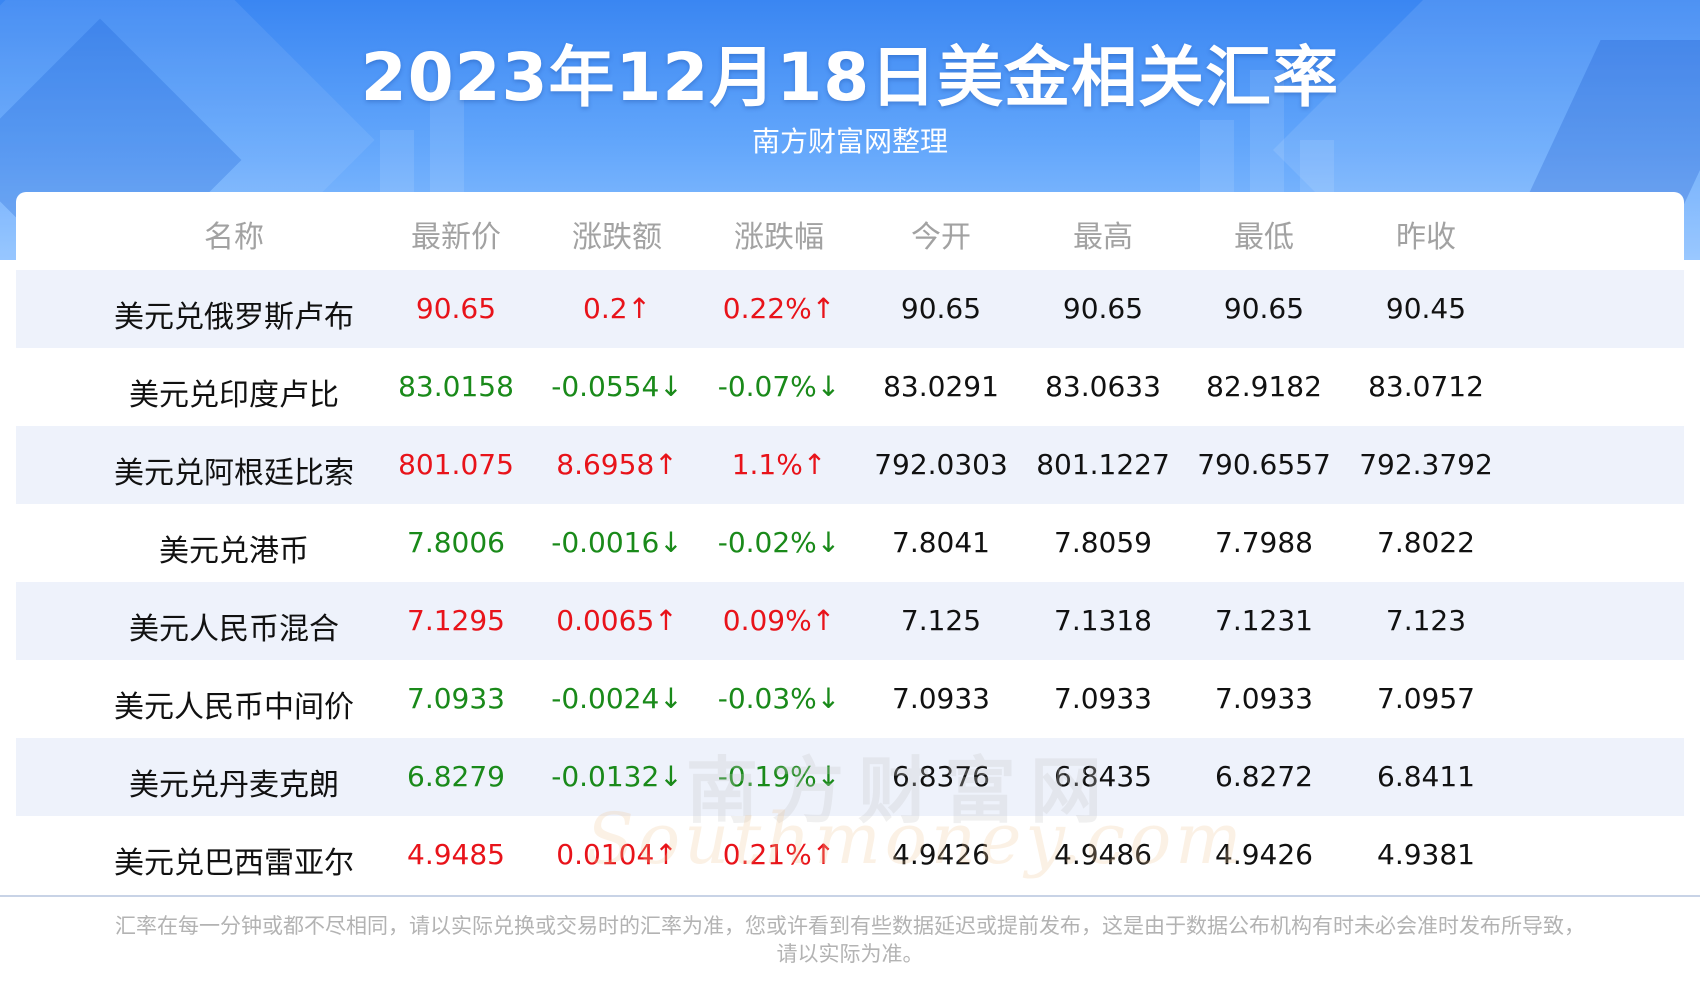 This screenshot has height=1000, width=1700. What do you see at coordinates (779, 386) in the screenshot?
I see `cell-pct: -0.07%↓` at bounding box center [779, 386].